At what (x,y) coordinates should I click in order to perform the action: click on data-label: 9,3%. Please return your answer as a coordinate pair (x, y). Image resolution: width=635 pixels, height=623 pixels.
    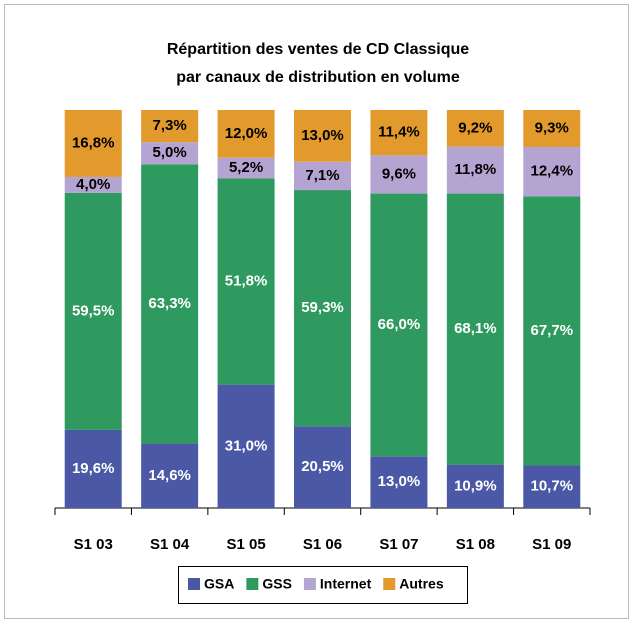
    Looking at the image, I should click on (552, 127).